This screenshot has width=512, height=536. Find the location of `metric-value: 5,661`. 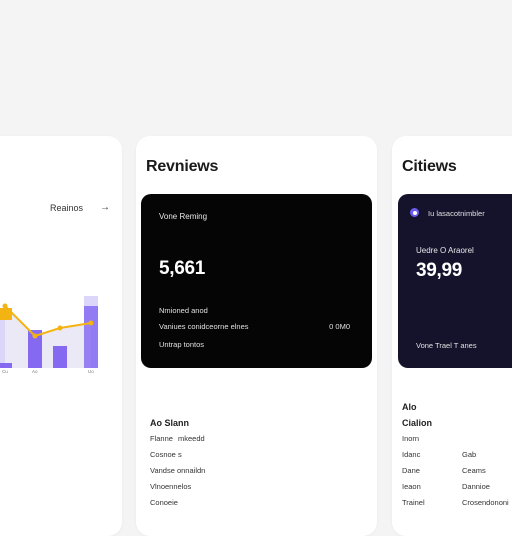

metric-value: 5,661 is located at coordinates (182, 268).